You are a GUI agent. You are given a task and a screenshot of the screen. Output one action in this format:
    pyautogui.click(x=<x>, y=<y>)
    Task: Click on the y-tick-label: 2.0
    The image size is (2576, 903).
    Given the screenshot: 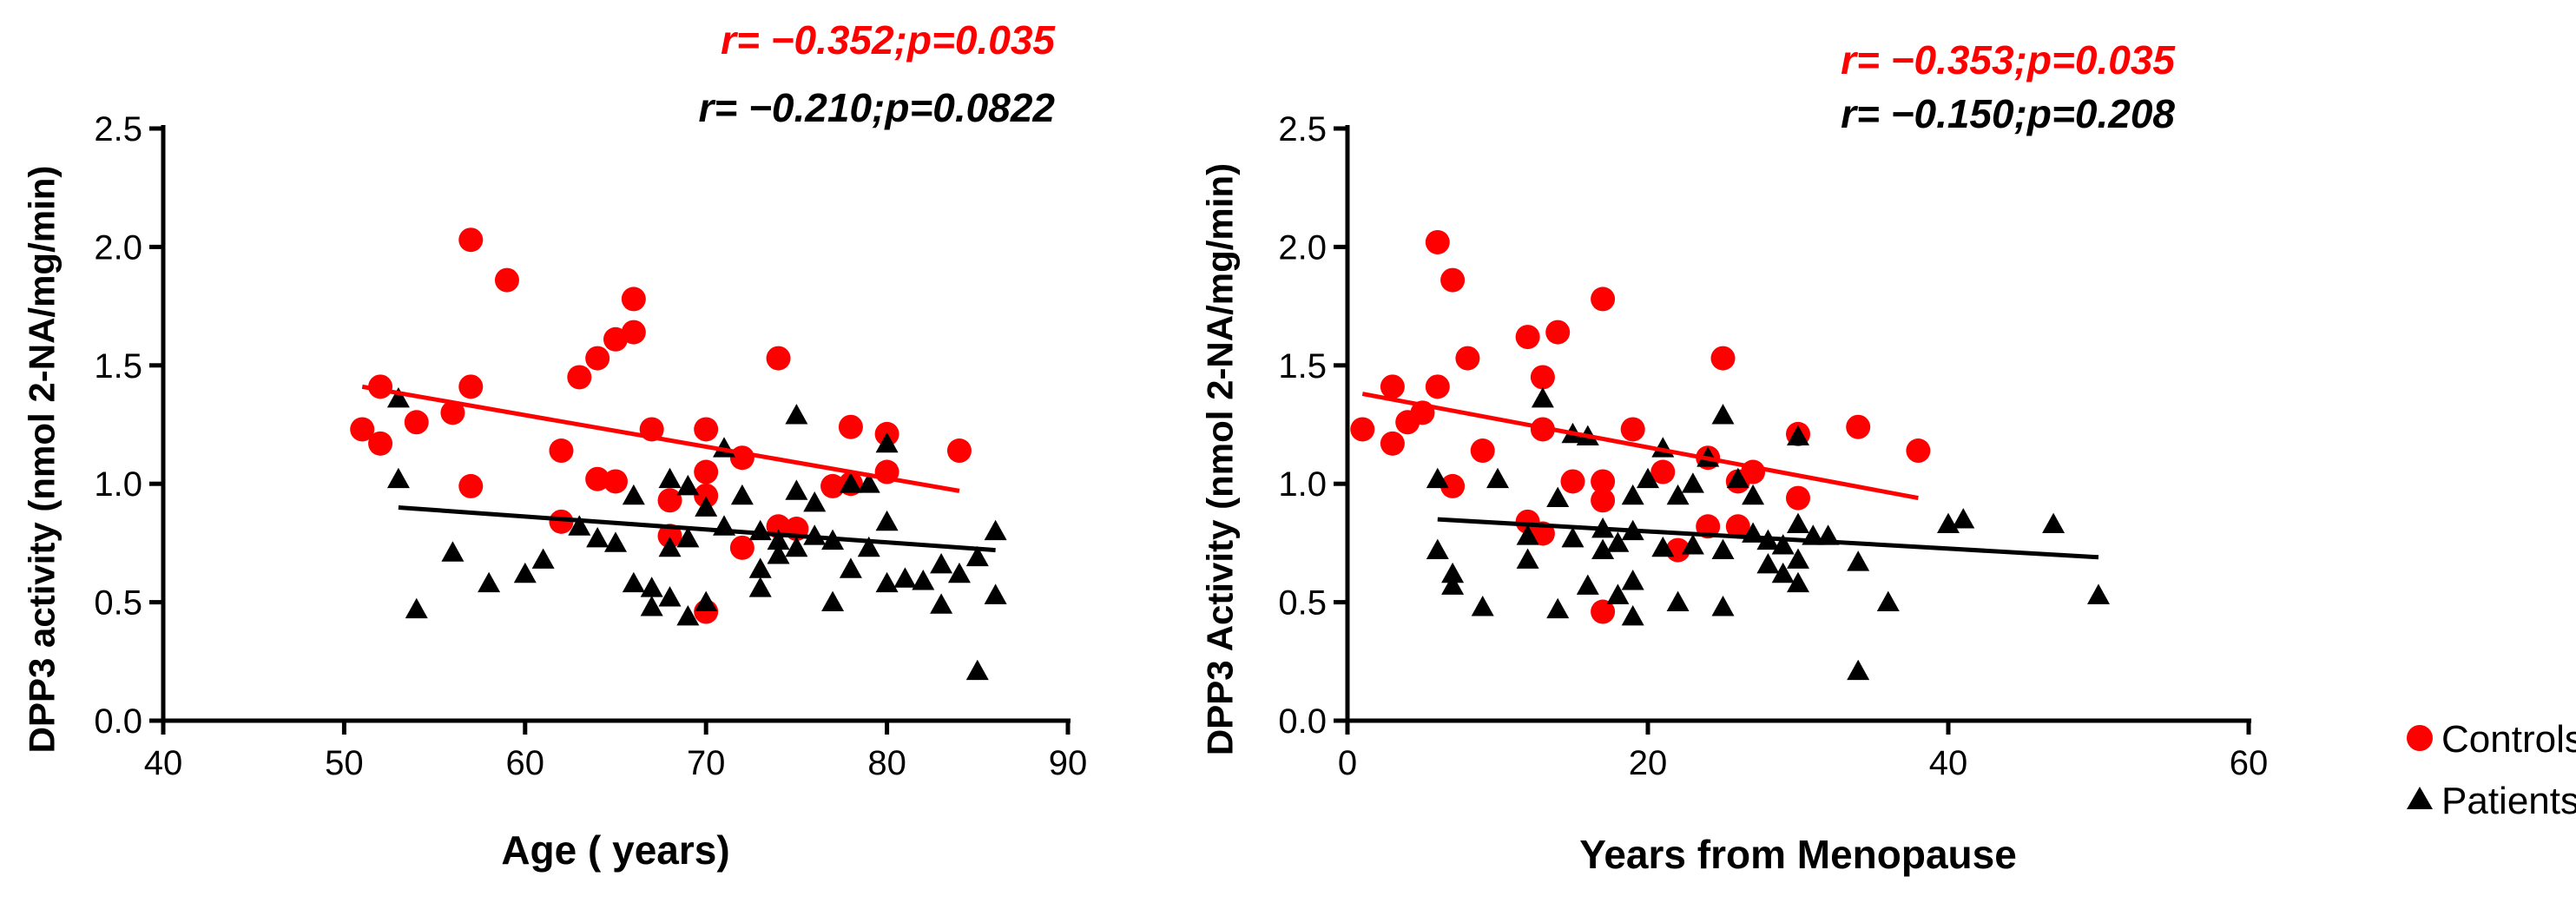 What is the action you would take?
    pyautogui.click(x=118, y=247)
    